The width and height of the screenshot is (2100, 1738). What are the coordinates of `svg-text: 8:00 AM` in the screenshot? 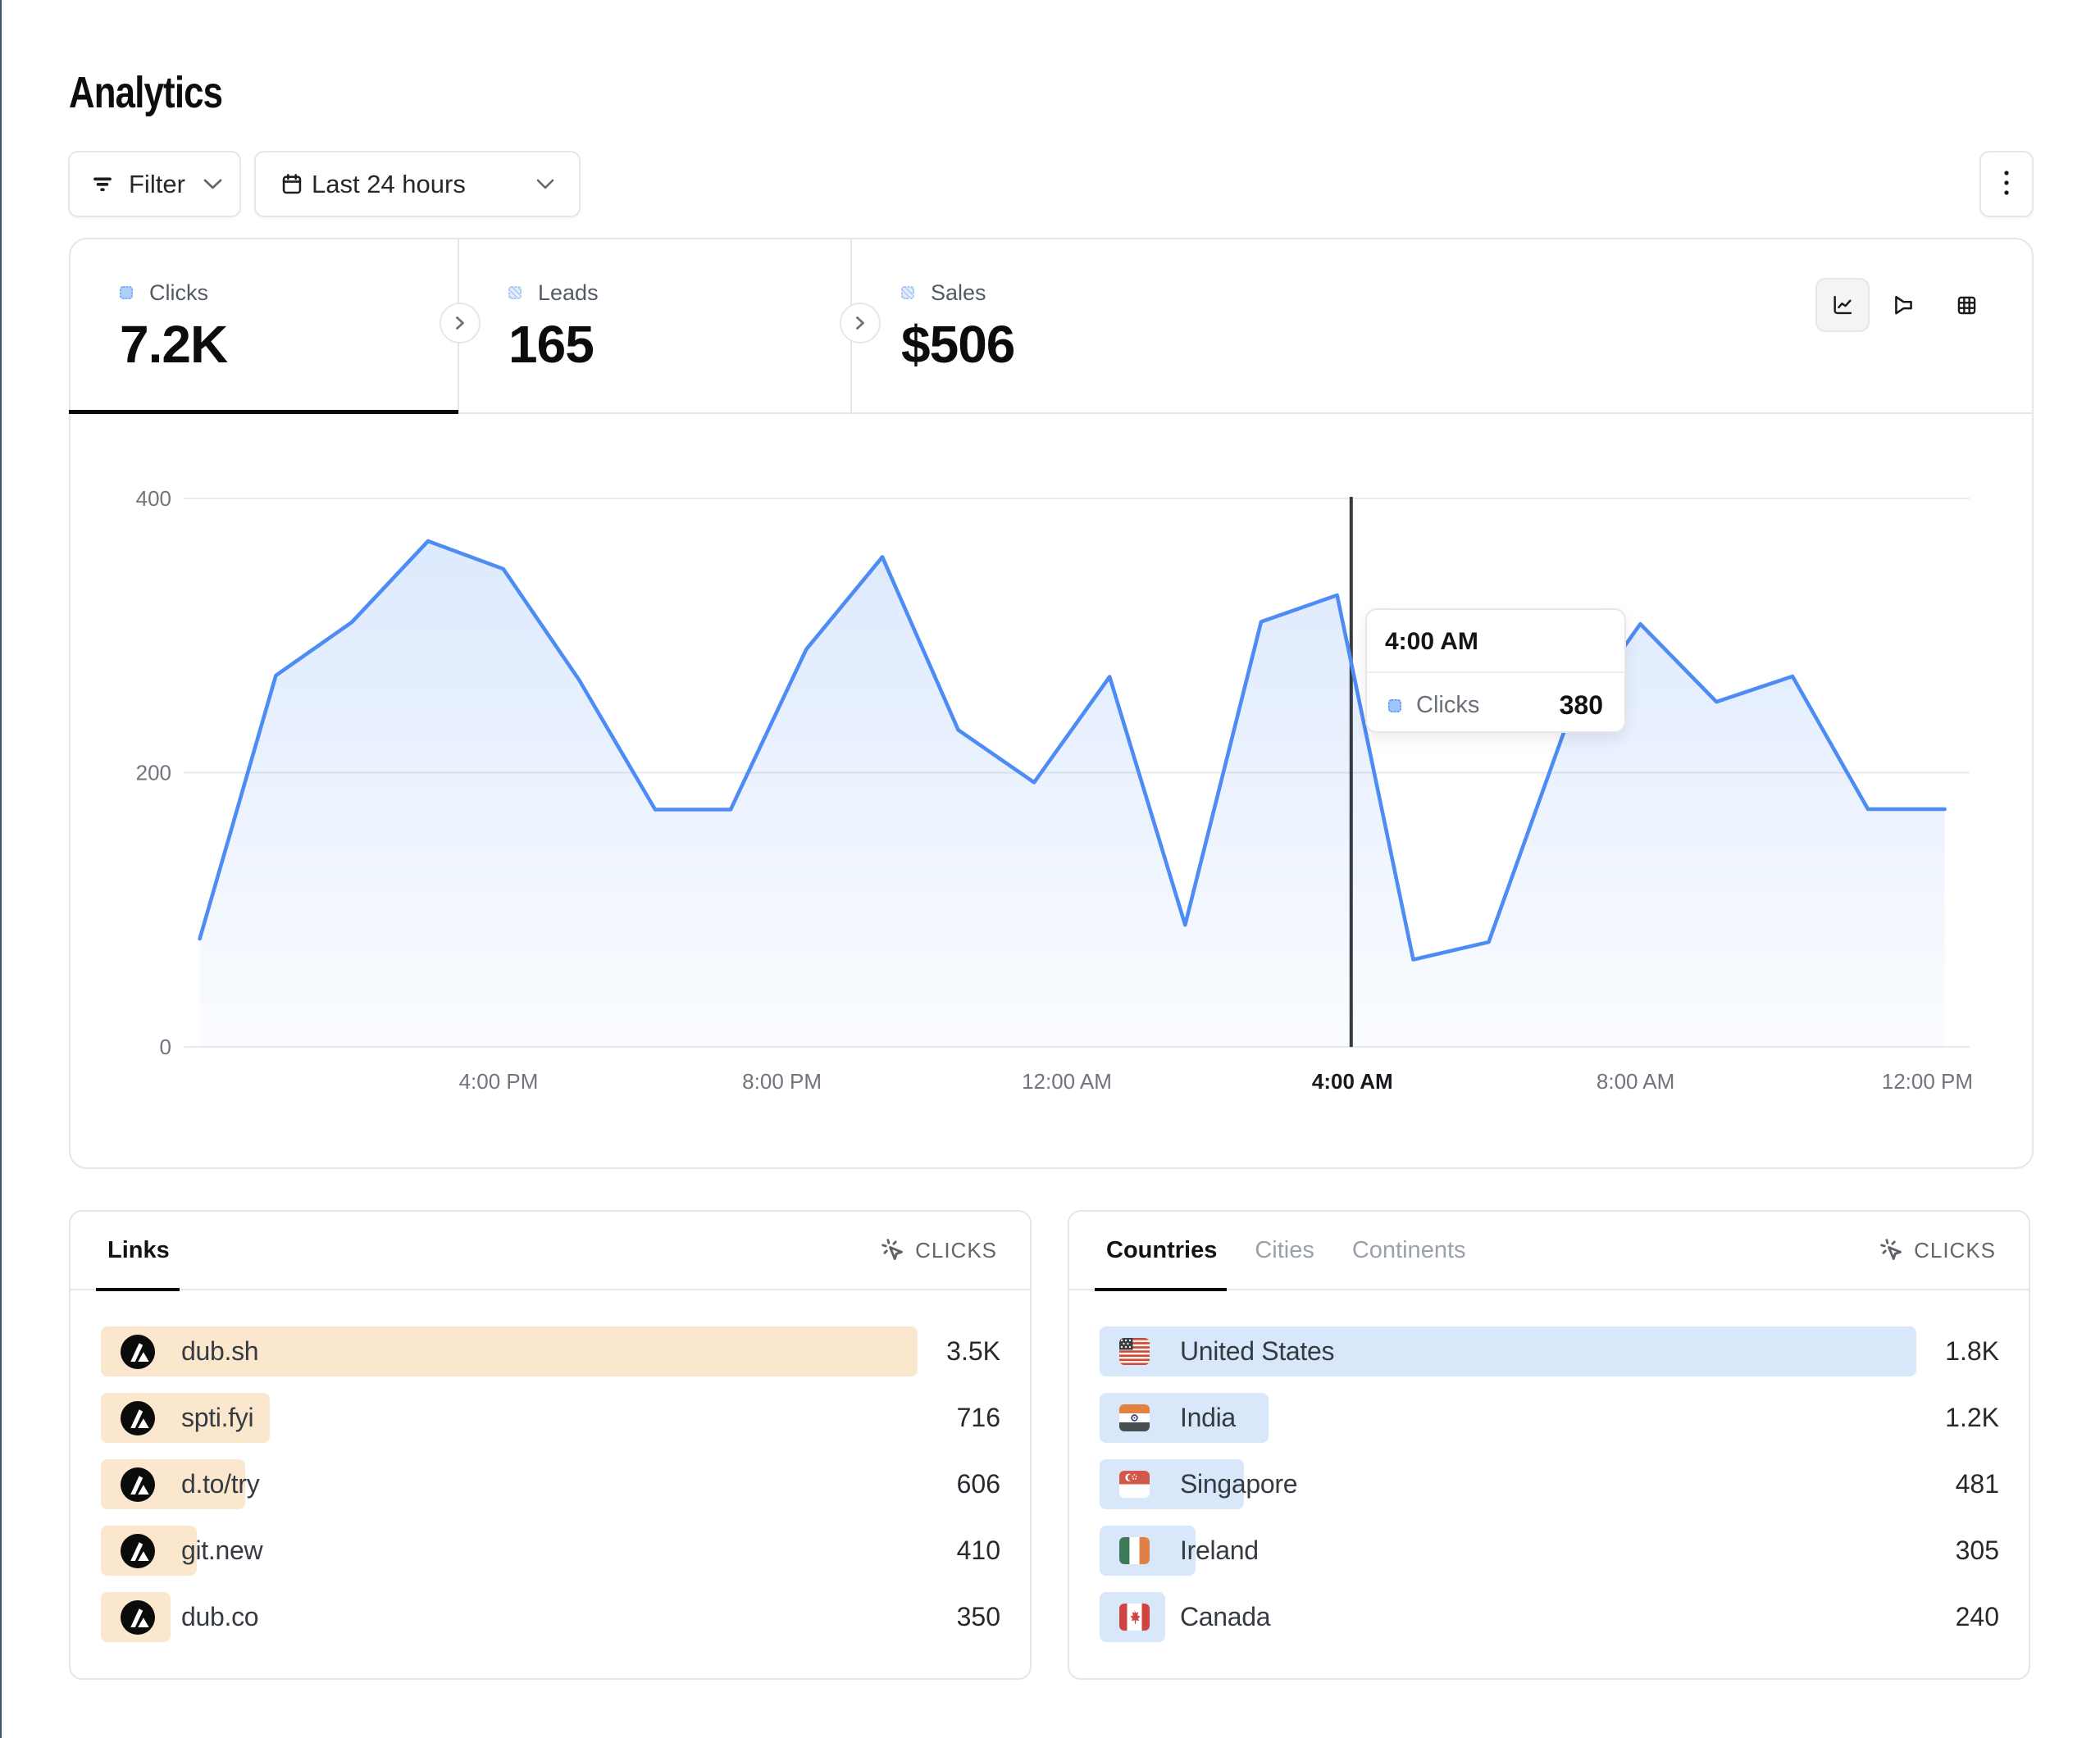 It's located at (1635, 1081).